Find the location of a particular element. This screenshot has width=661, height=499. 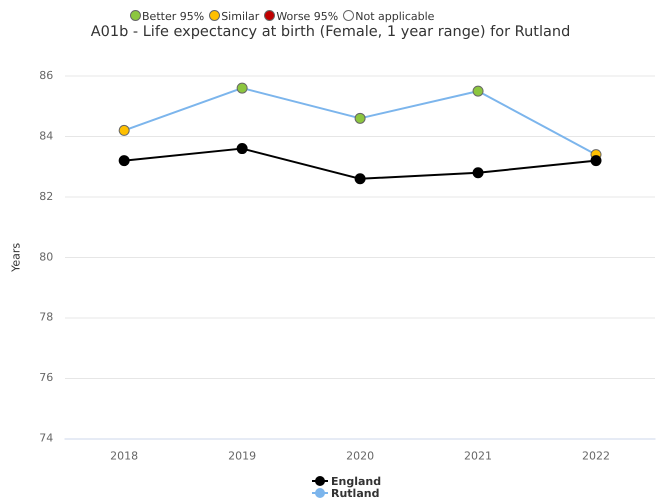

y-tick-label: 82 is located at coordinates (46, 196).